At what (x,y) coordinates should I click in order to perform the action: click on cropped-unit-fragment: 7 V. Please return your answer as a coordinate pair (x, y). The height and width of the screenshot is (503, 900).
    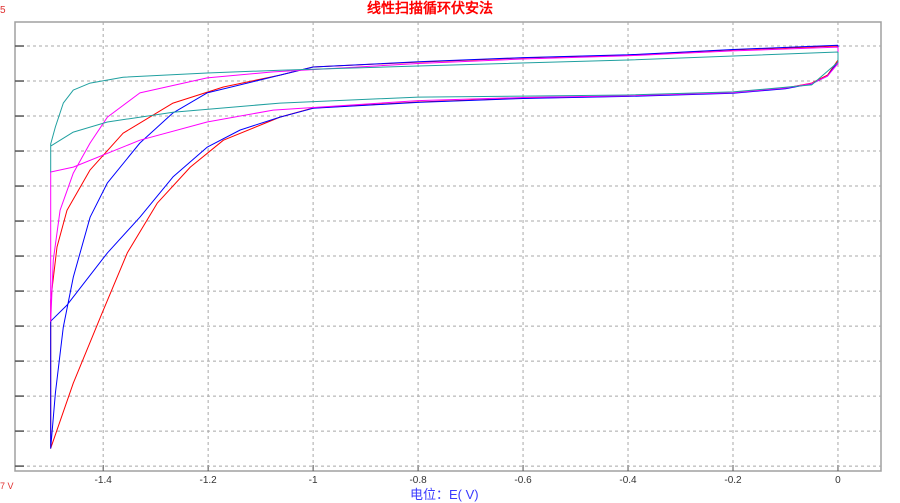
    Looking at the image, I should click on (7, 486).